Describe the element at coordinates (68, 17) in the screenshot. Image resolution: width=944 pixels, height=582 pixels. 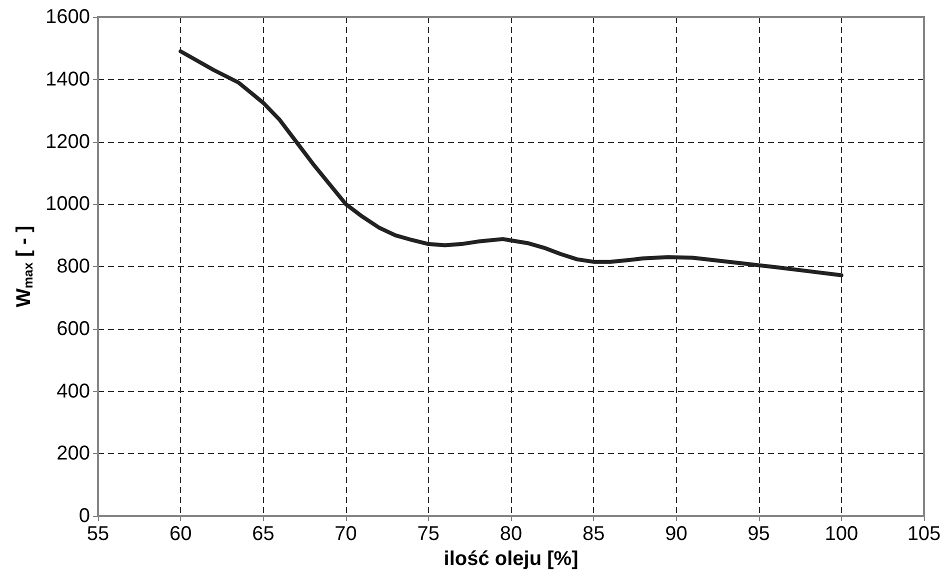
I see `y-tick-label: 1600` at that location.